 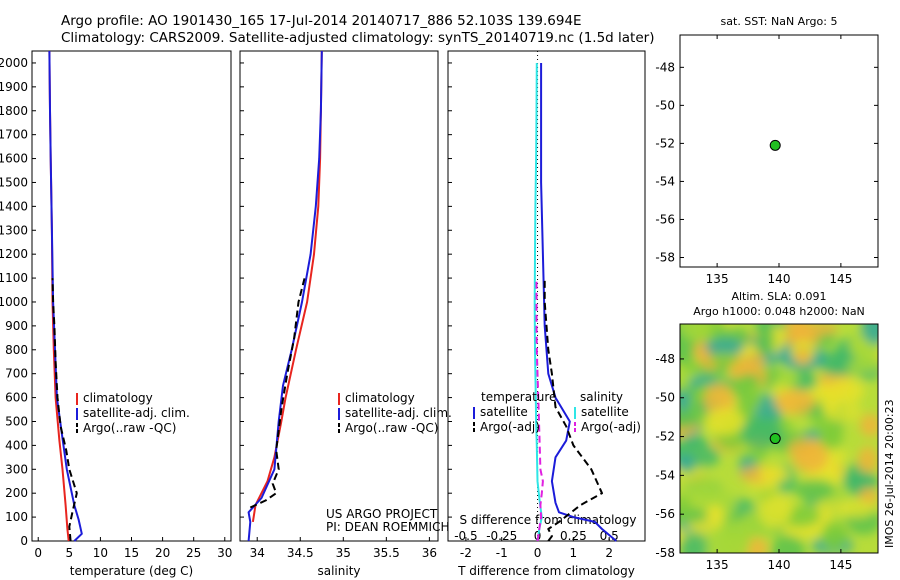 I want to click on salinity-tick-label: 34.5, so click(x=300, y=553).